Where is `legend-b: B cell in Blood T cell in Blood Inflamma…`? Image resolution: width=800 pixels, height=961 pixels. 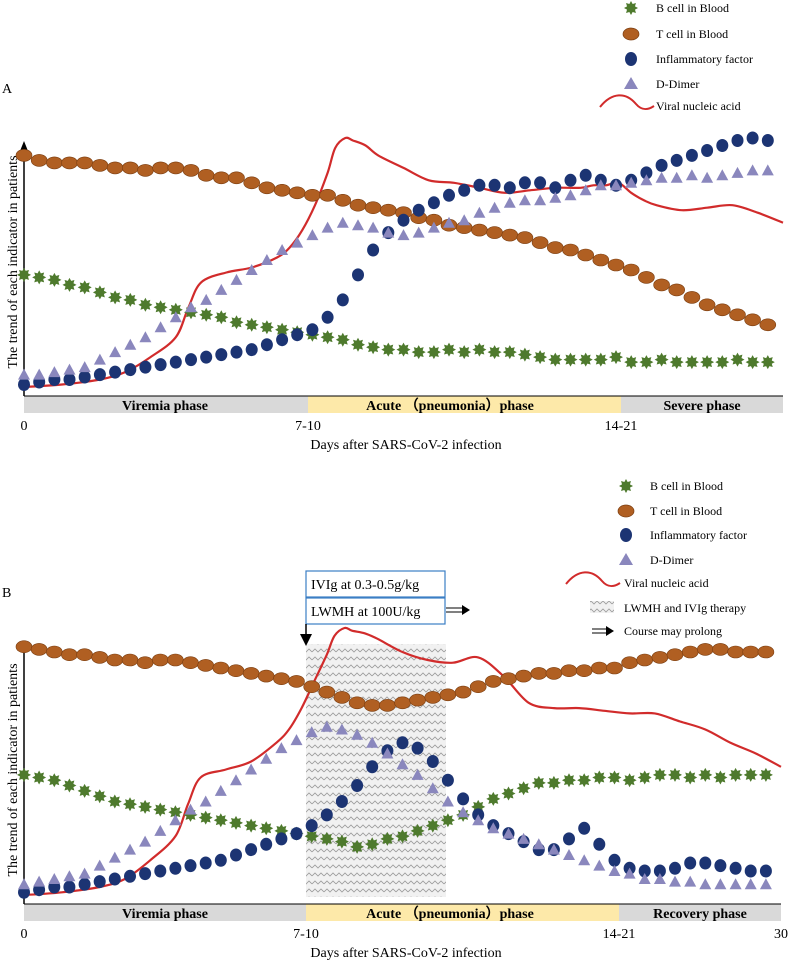
legend-b: B cell in Blood T cell in Blood Inflamma… is located at coordinates (656, 558).